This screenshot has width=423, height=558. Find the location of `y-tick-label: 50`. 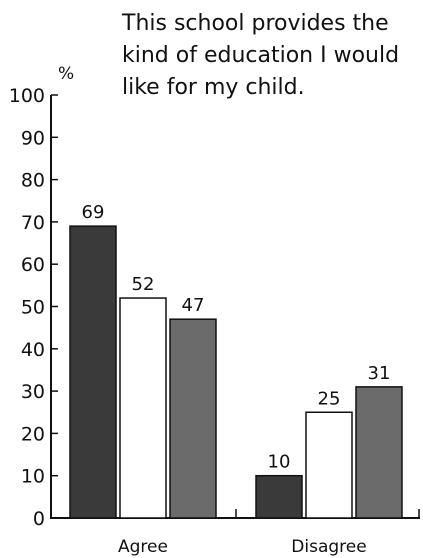

y-tick-label: 50 is located at coordinates (33, 308).